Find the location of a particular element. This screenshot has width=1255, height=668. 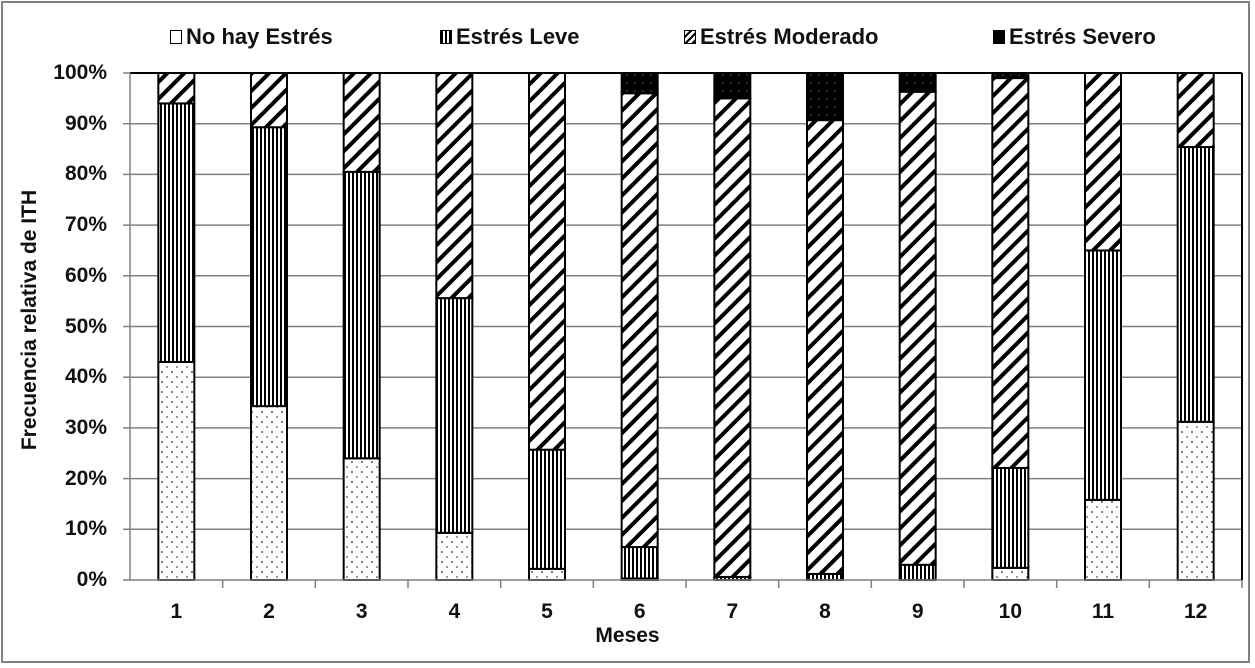

legend-label: Estrés Severo is located at coordinates (1082, 36).